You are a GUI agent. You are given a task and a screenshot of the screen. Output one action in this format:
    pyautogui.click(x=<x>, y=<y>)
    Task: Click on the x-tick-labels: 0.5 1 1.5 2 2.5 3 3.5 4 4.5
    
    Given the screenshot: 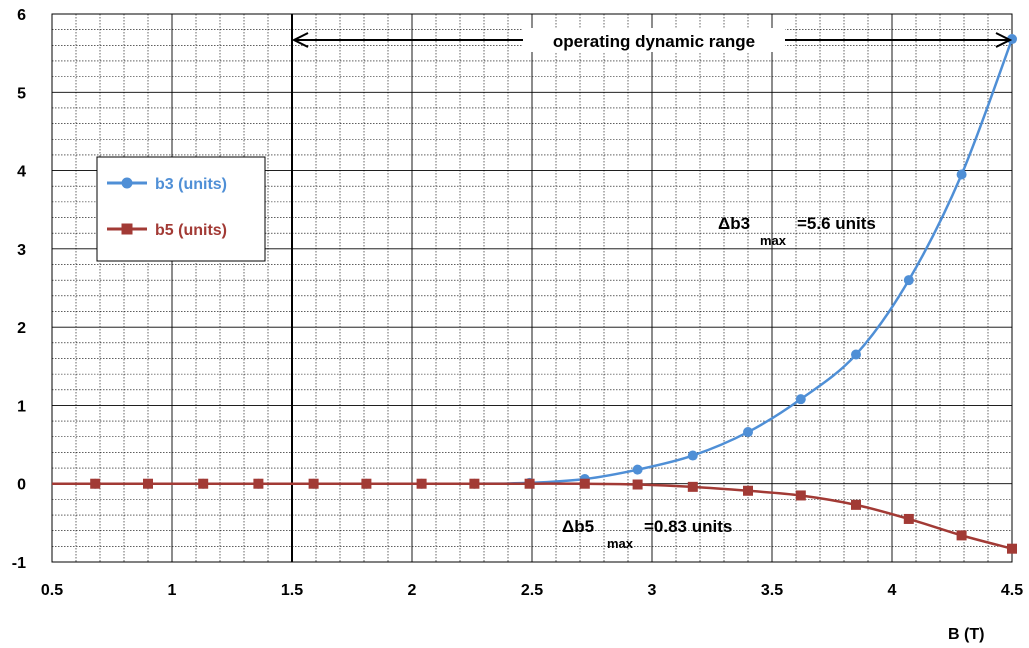 What is the action you would take?
    pyautogui.click(x=532, y=590)
    